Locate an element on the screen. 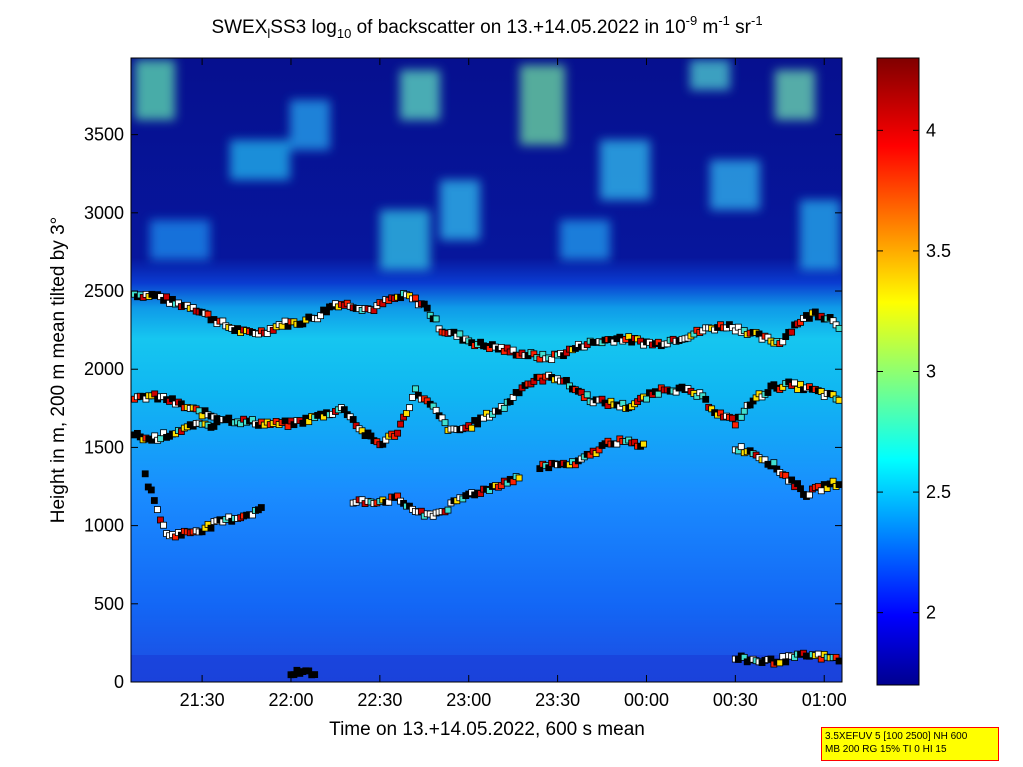 This screenshot has height=767, width=1023. x-tick-label: 23:00 is located at coordinates (468, 700).